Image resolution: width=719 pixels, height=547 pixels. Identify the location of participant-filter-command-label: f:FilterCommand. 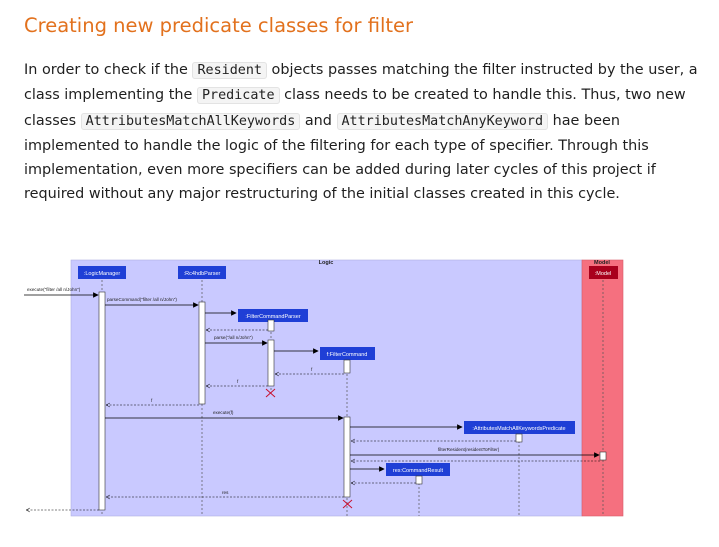
(347, 355).